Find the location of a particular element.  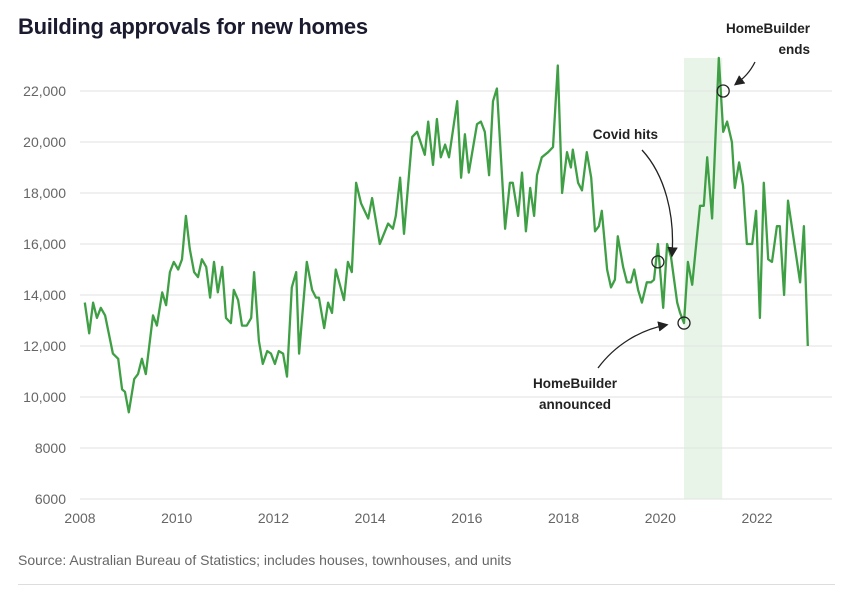

annotation-label: announced is located at coordinates (575, 404).